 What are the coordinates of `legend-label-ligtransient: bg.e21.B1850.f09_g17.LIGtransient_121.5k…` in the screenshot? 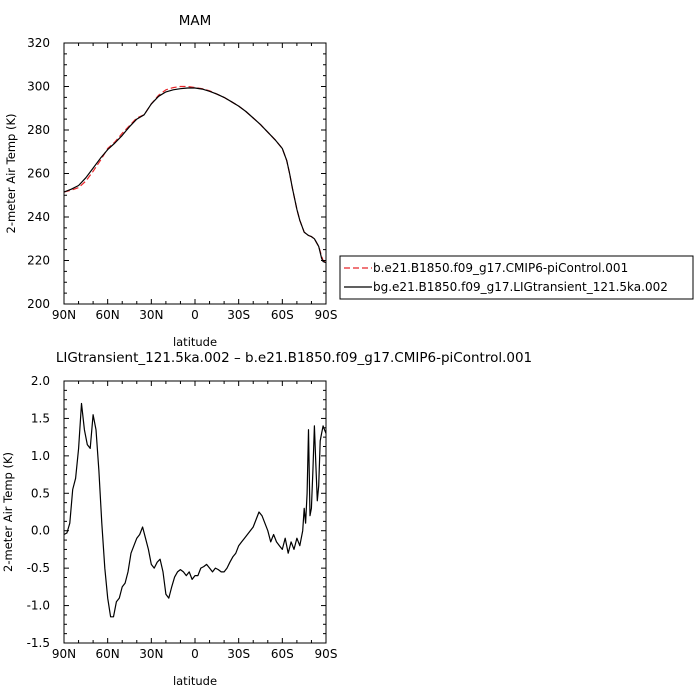 It's located at (520, 287).